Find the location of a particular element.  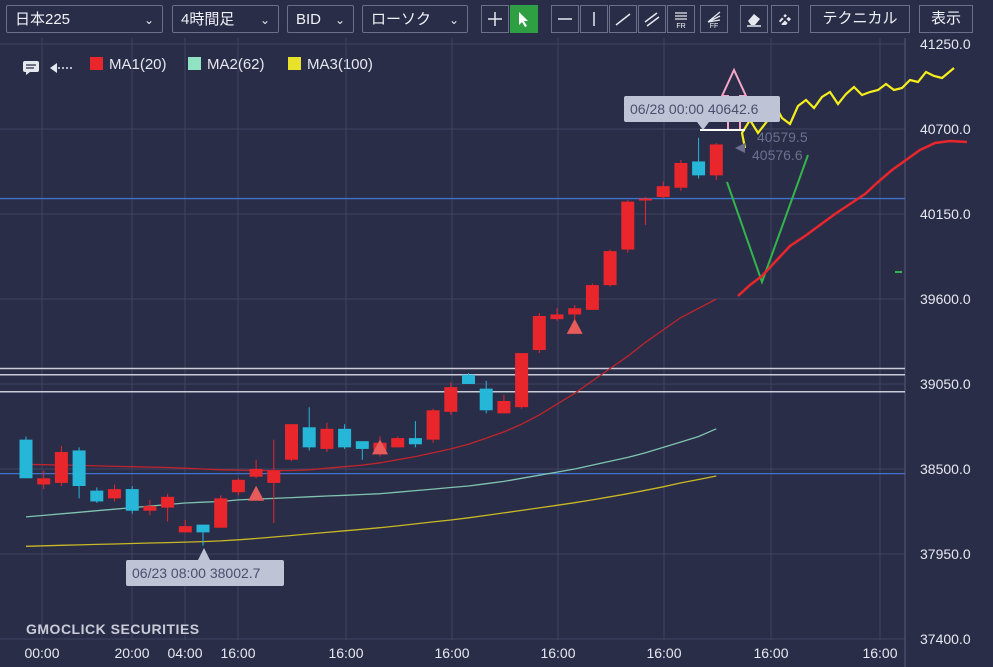

ma3-swatch is located at coordinates (294, 63).